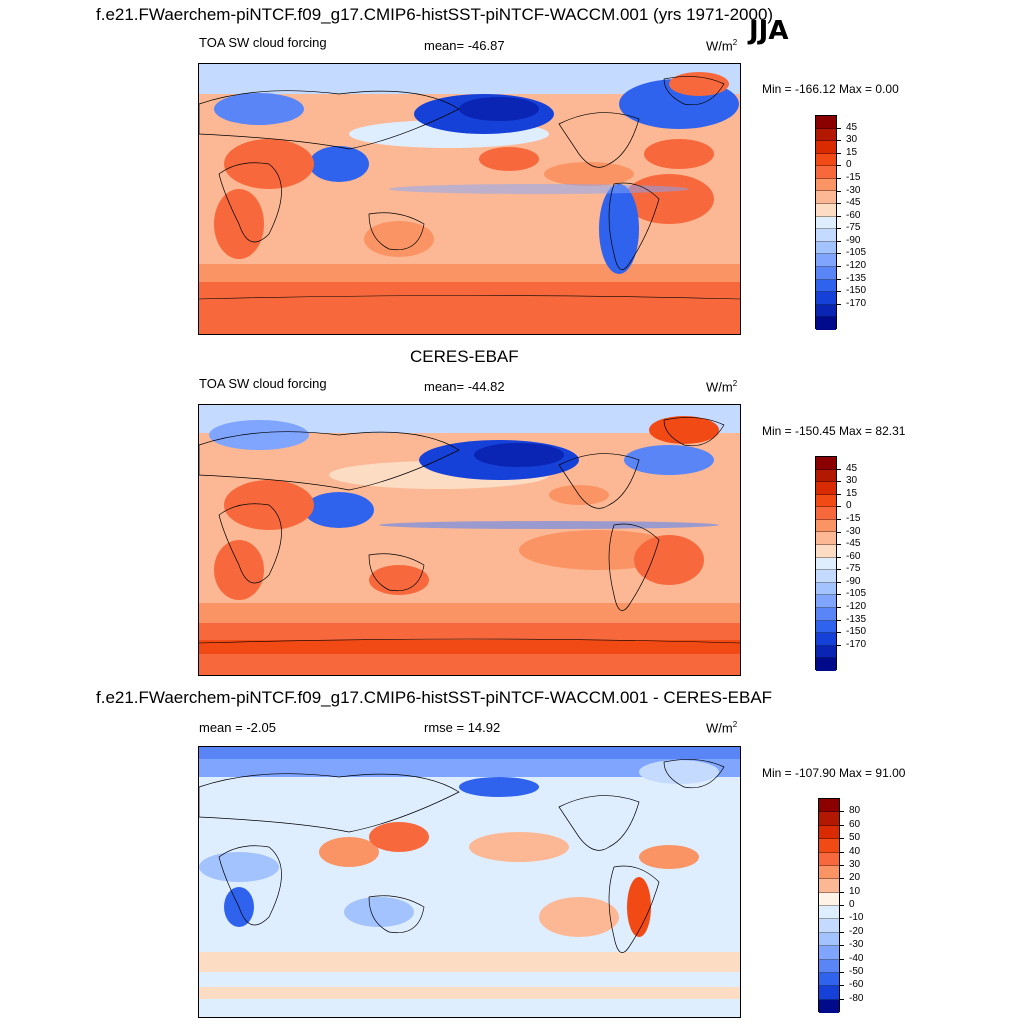 This screenshot has height=1024, width=1024. Describe the element at coordinates (464, 45) in the screenshot. I see `panel-model-mean-label: mean= -46.87` at that location.